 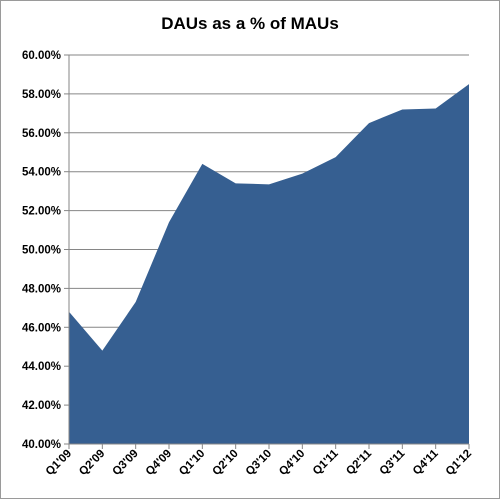 What do you see at coordinates (359, 462) in the screenshot?
I see `x-tick-label: Q2'11` at bounding box center [359, 462].